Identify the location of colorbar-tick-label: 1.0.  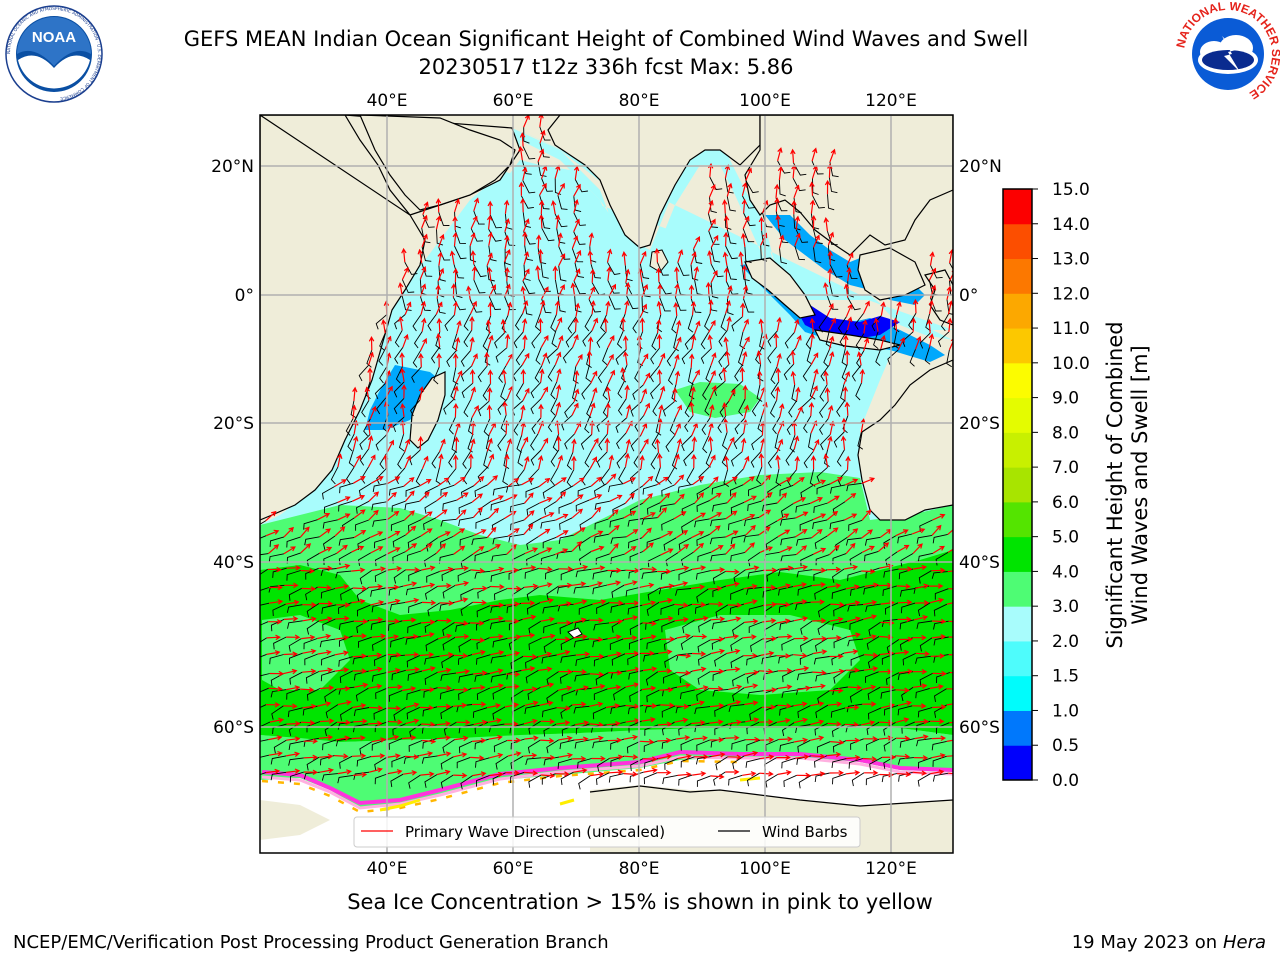
(1065, 711).